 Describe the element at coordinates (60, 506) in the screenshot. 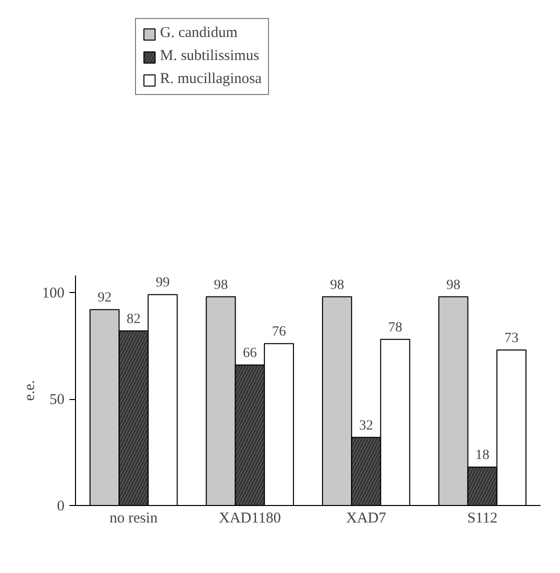

I see `y-tick-label: 0` at that location.